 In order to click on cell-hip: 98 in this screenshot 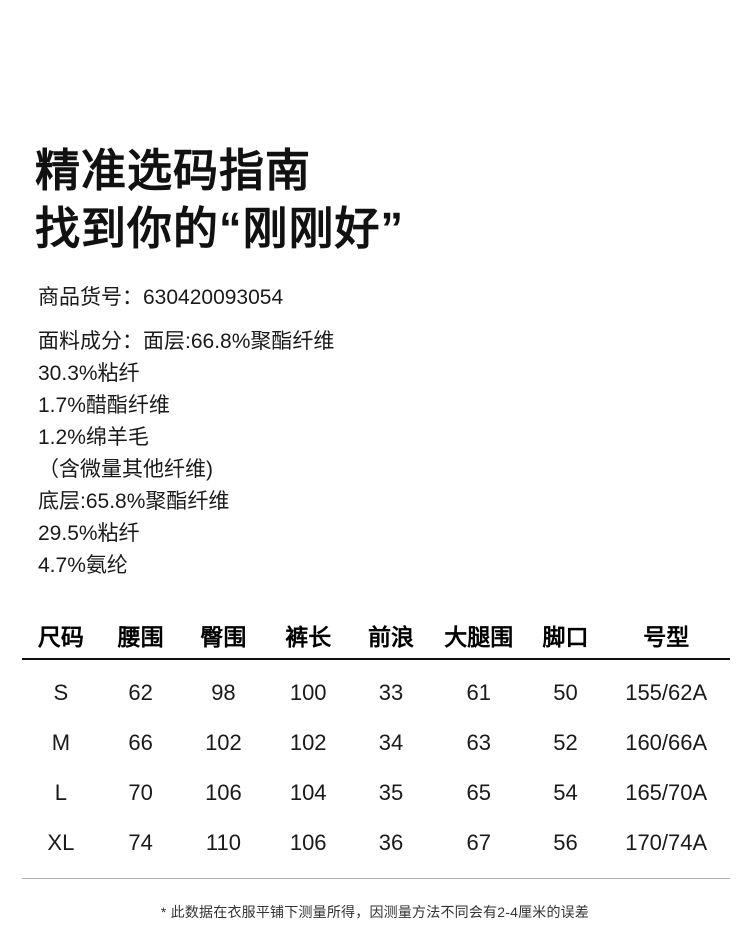, I will do `click(223, 692)`.